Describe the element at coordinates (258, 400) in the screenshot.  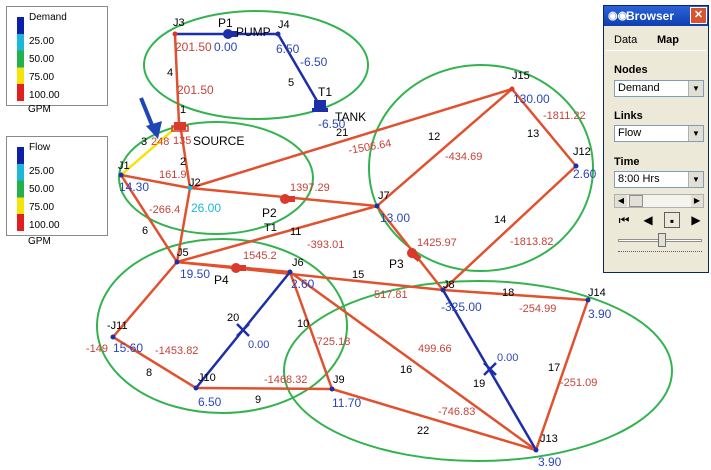
I see `link-id-label: 9` at that location.